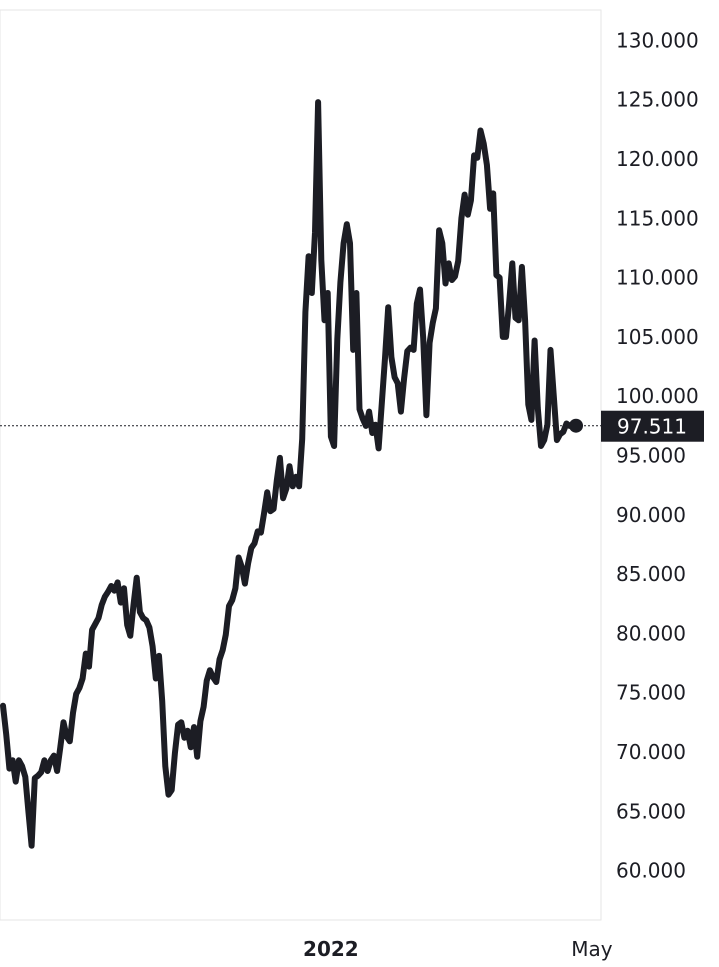 This screenshot has height=967, width=719. I want to click on y-tick-label: 95.000, so click(651, 456).